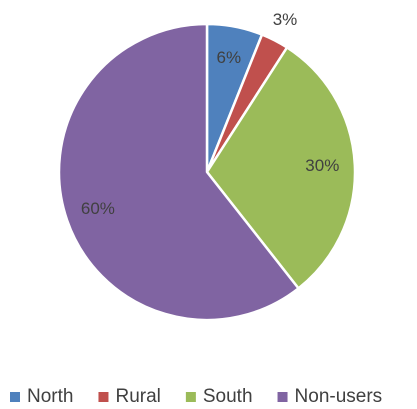 This screenshot has width=417, height=409. What do you see at coordinates (229, 57) in the screenshot?
I see `data-label: 6%` at bounding box center [229, 57].